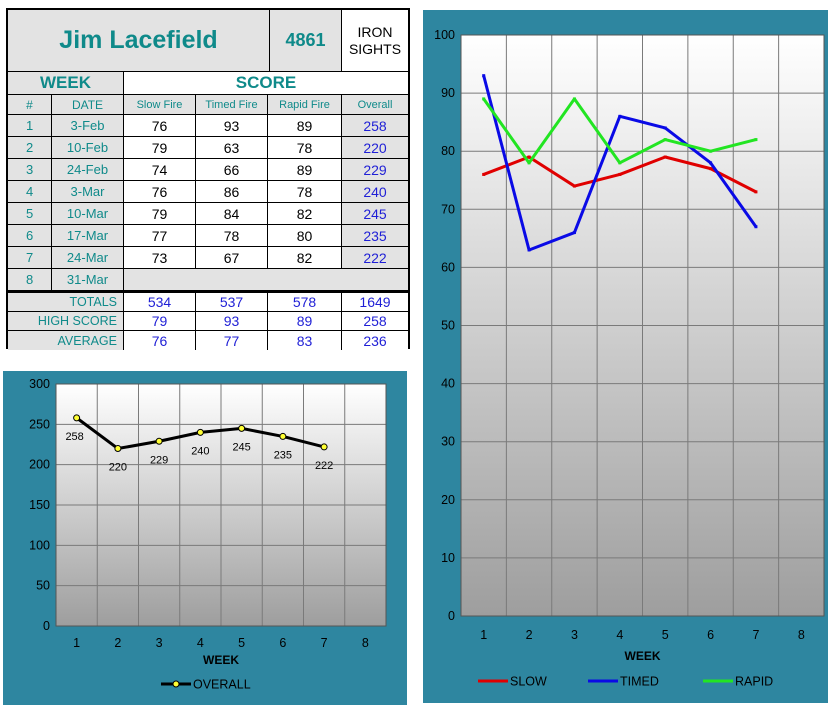 The height and width of the screenshot is (713, 835). I want to click on week-heading: WEEK, so click(66, 83).